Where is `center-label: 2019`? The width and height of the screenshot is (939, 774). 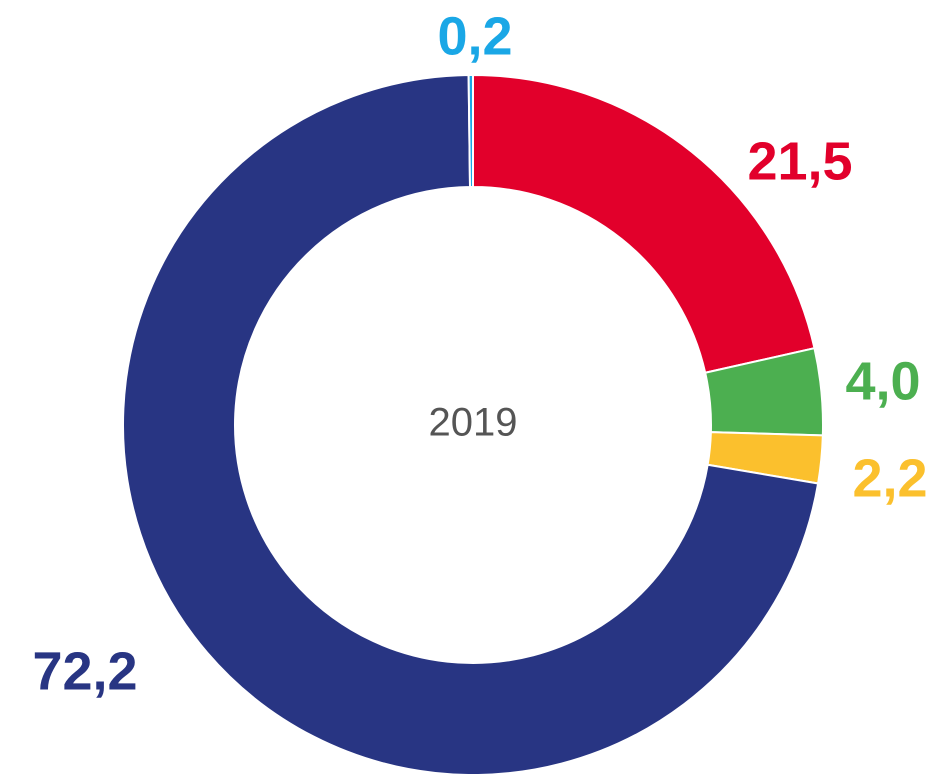 center-label: 2019 is located at coordinates (473, 423).